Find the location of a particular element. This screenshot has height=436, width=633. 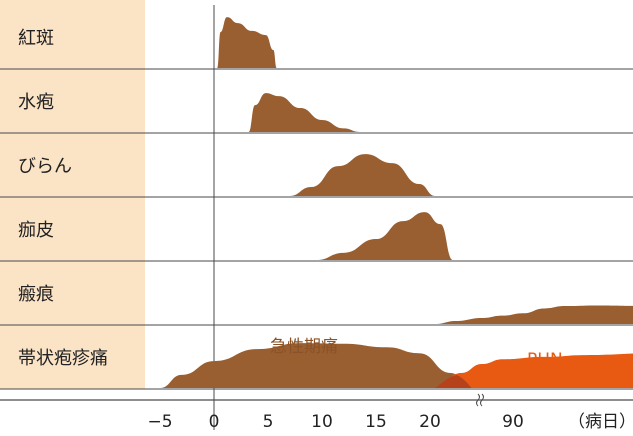

瘢痕-area is located at coordinates (534, 314).